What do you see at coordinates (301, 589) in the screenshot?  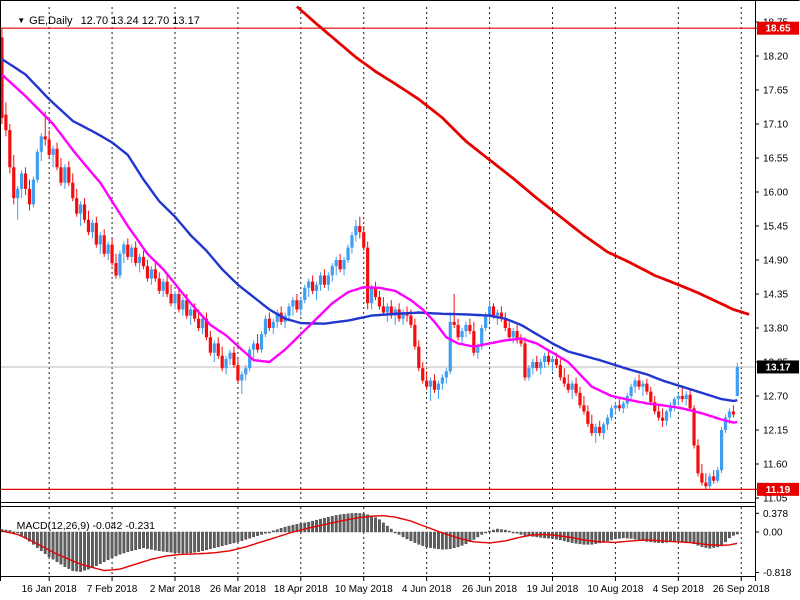 I see `time-axis-label: 18 Apr 2018` at bounding box center [301, 589].